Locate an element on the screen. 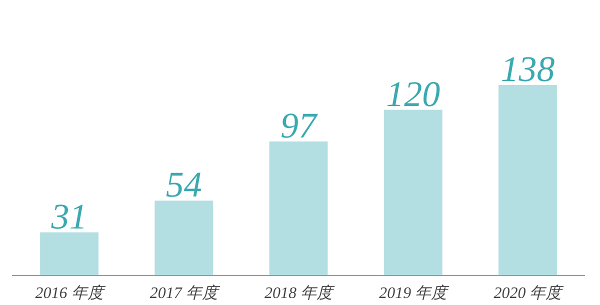 The image size is (600, 305). data-label: 31 is located at coordinates (69, 216).